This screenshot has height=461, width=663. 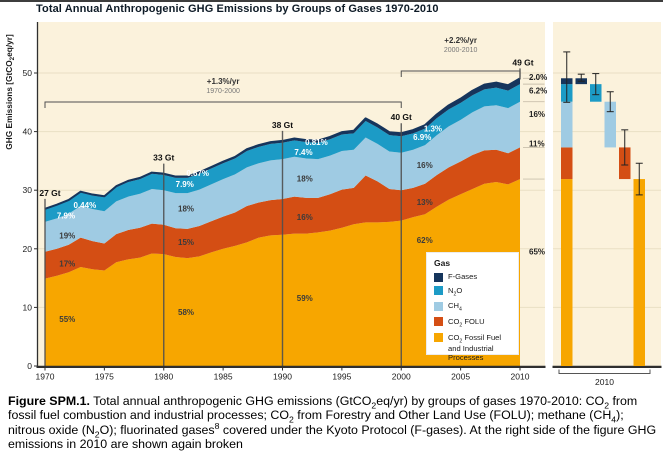 What do you see at coordinates (425, 240) in the screenshot?
I see `share-label-2000-co2-fossil: 62%` at bounding box center [425, 240].